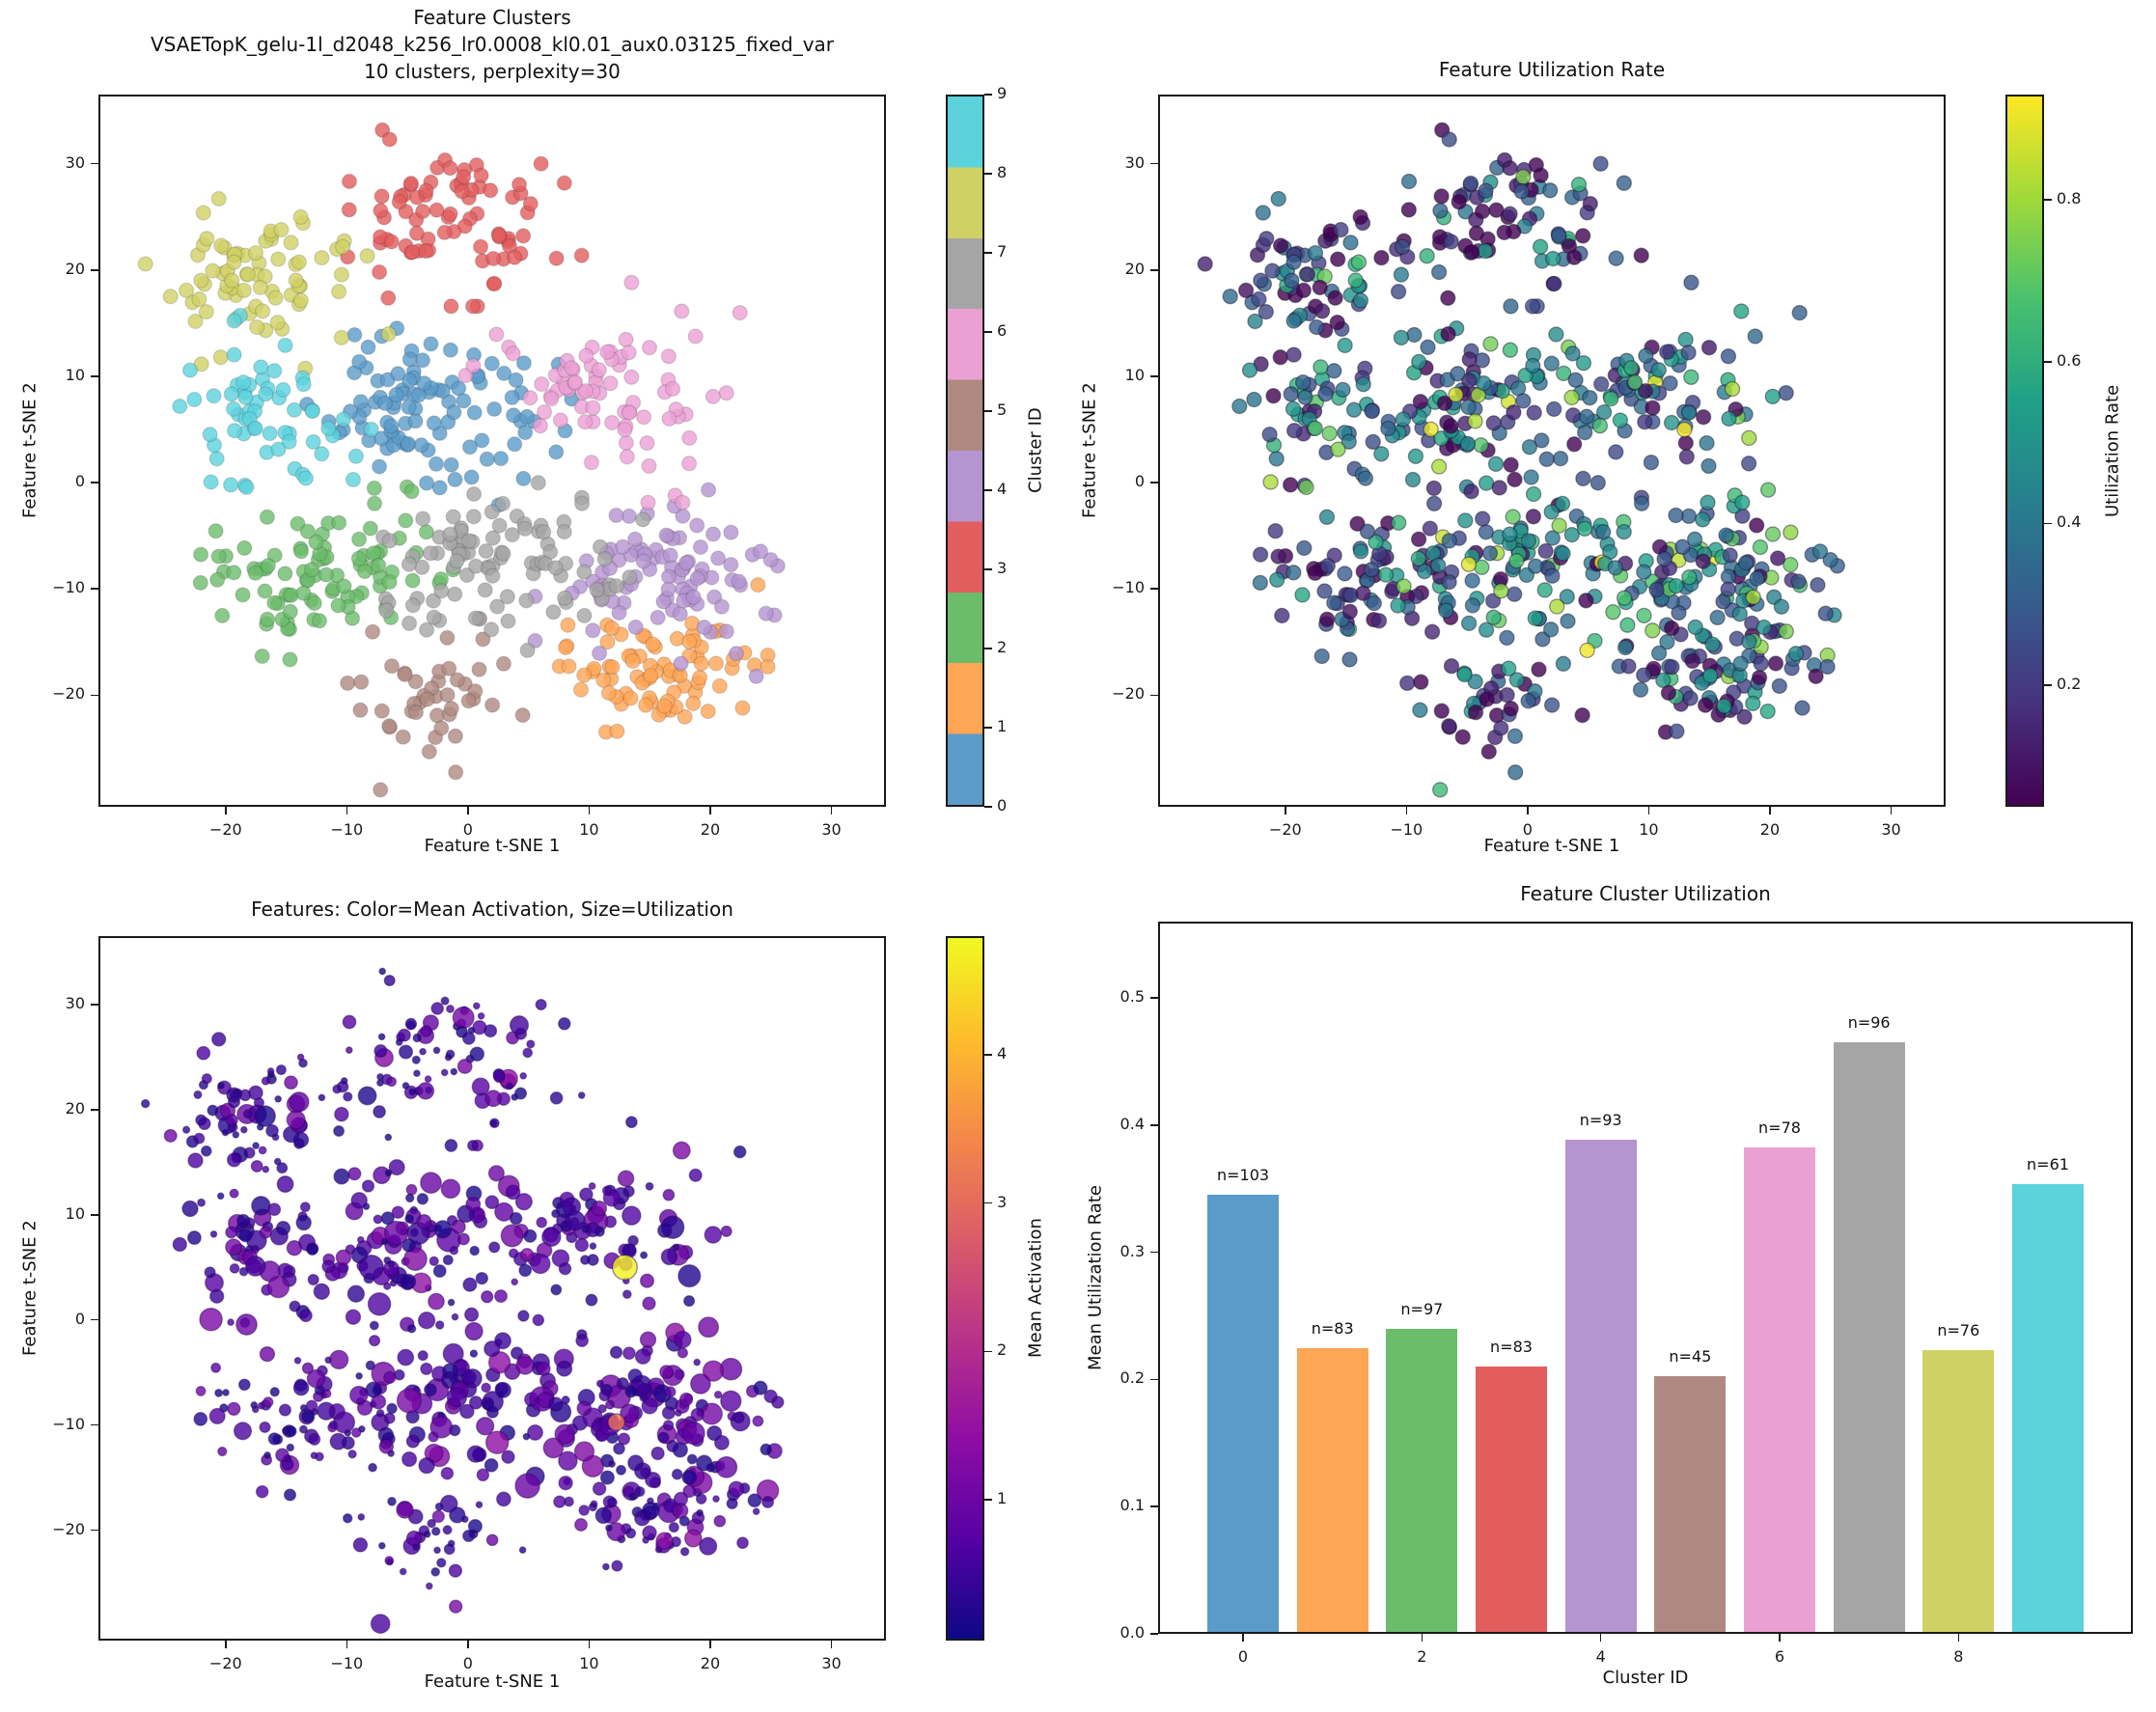  I want to click on y-tick-label: 30, so click(1134, 162).